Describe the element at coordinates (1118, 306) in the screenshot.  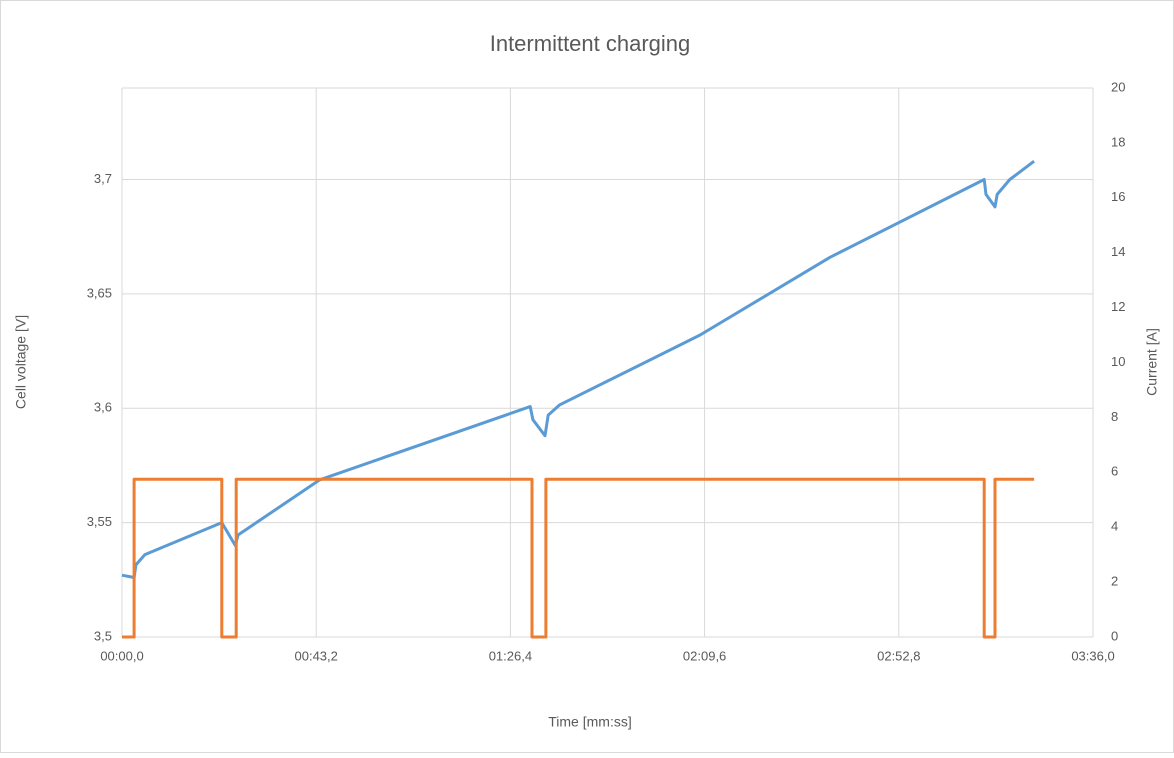
I see `y2-tick-label: 12` at that location.